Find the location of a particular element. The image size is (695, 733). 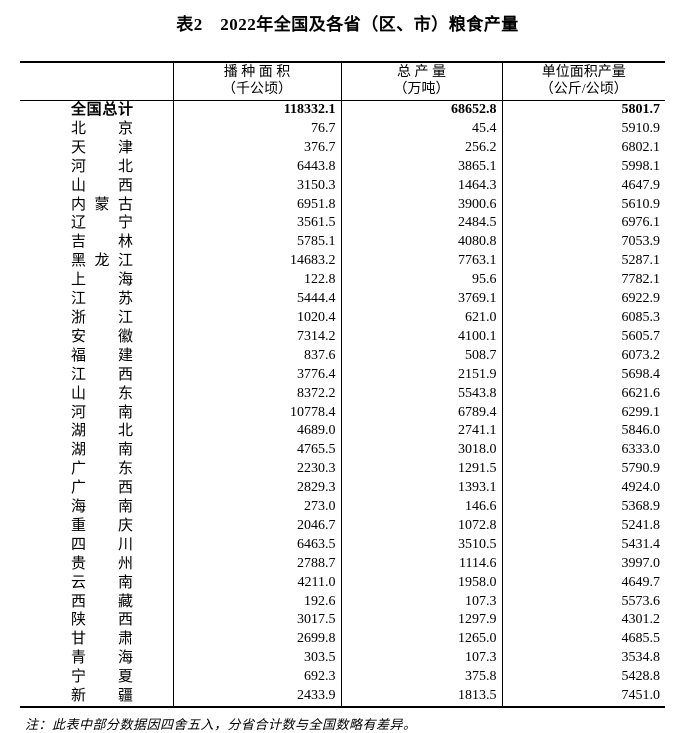

value-cell: 3017.5 is located at coordinates (256, 621).